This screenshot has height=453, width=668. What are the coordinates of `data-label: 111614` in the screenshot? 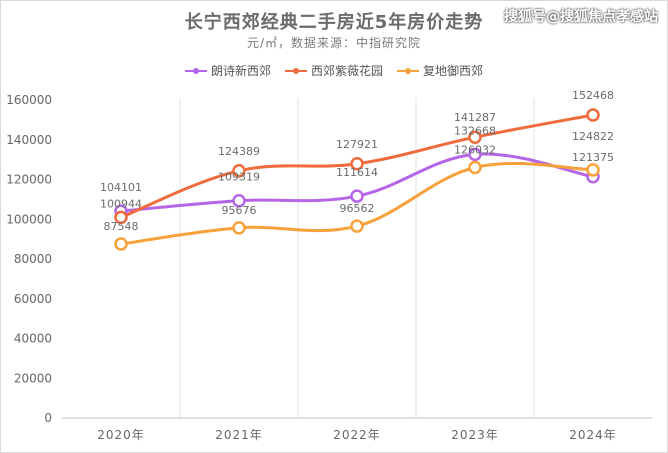 It's located at (357, 172).